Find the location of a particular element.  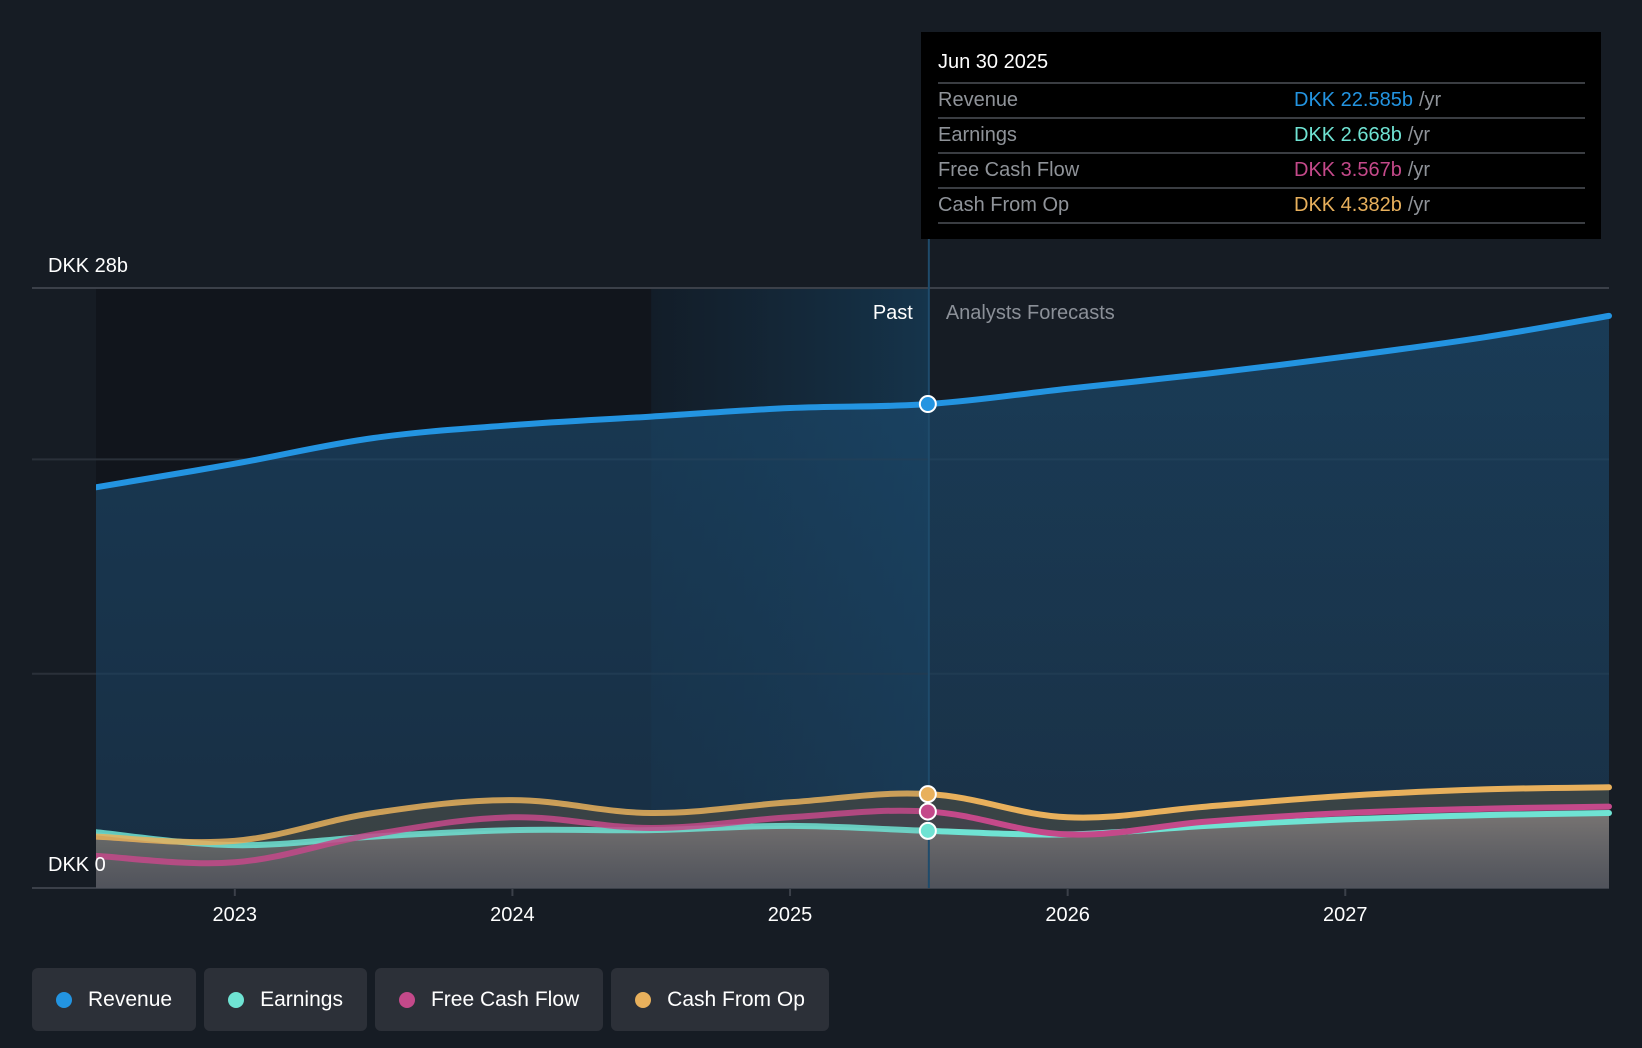

free-cash-flow-line-past is located at coordinates (508, 837).